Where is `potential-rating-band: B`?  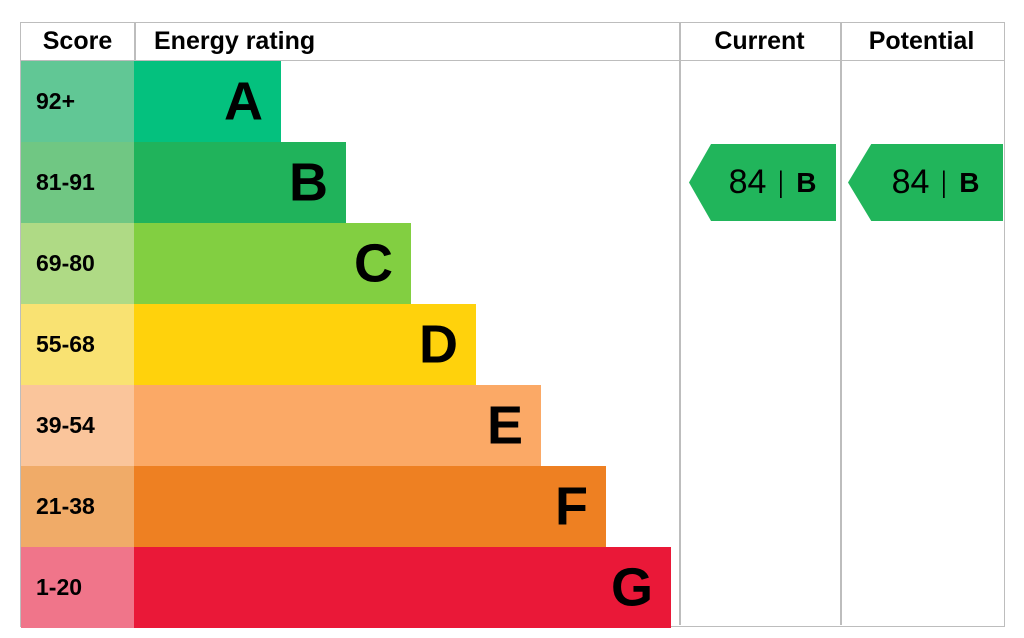
potential-rating-band: B is located at coordinates (969, 182).